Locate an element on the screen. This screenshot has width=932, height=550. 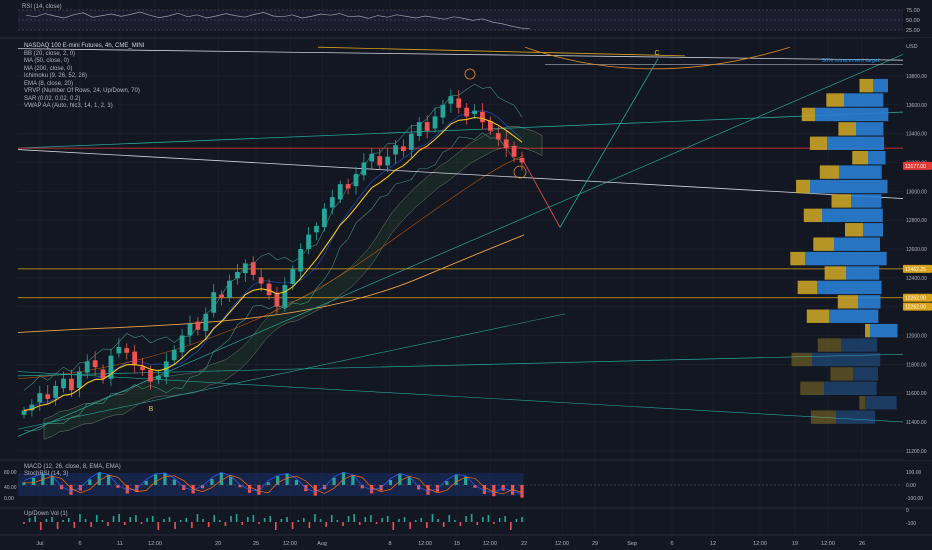
price-tick-label: 13800.00 is located at coordinates (916, 77).